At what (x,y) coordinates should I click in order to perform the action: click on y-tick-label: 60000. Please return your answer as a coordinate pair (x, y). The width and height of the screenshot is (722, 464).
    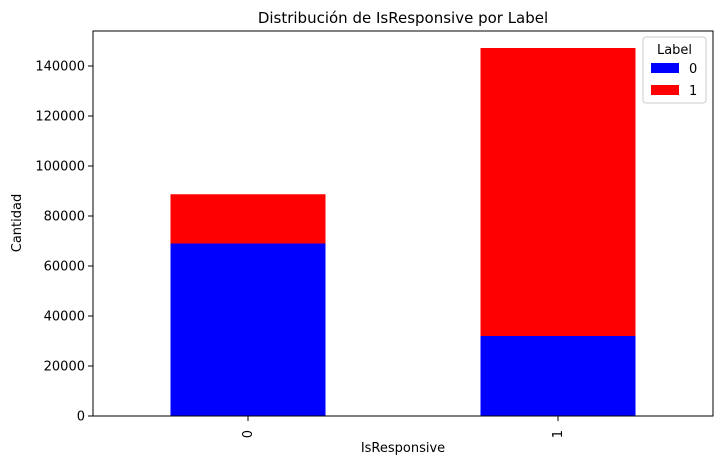
    Looking at the image, I should click on (64, 267).